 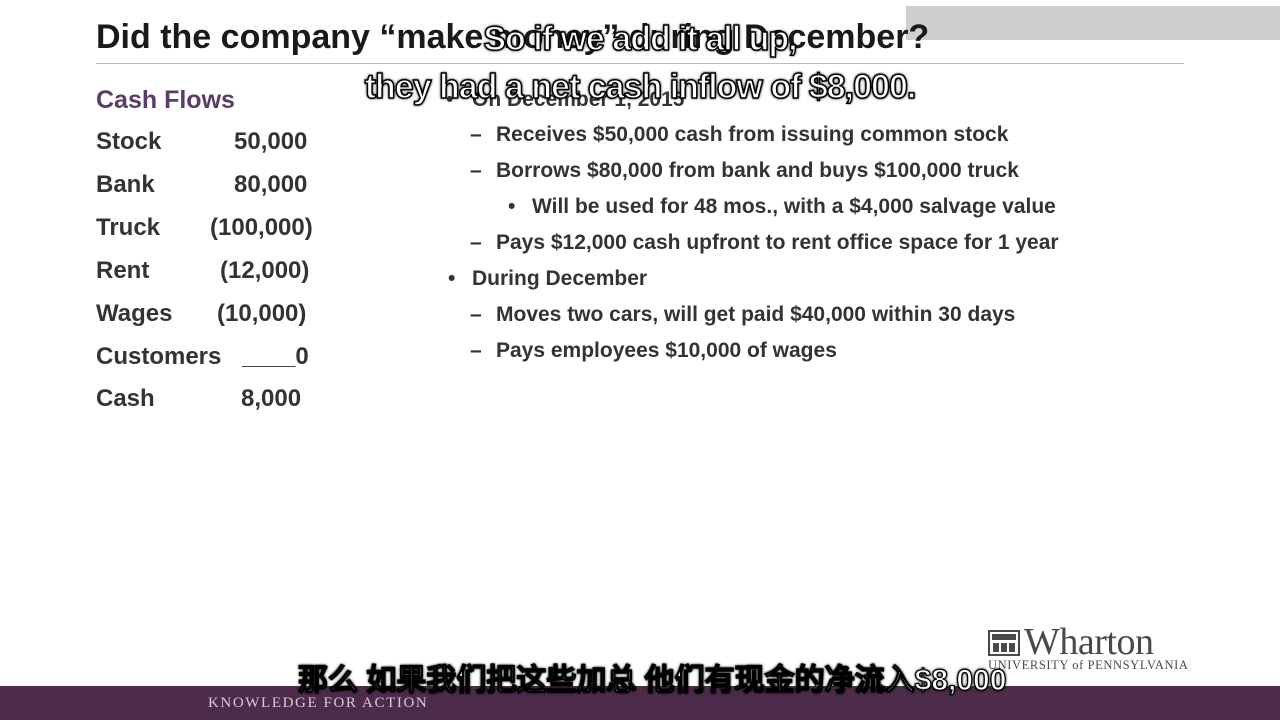 I want to click on bullet-text: During December, so click(x=560, y=278).